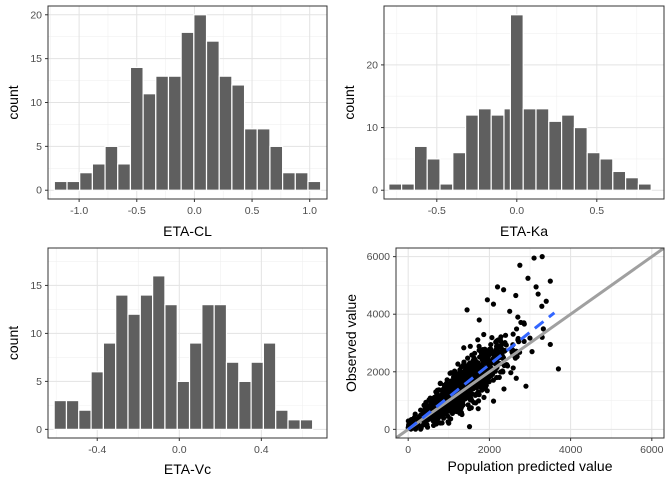  I want to click on x-axis-title: ETA-Vc, so click(187, 469).